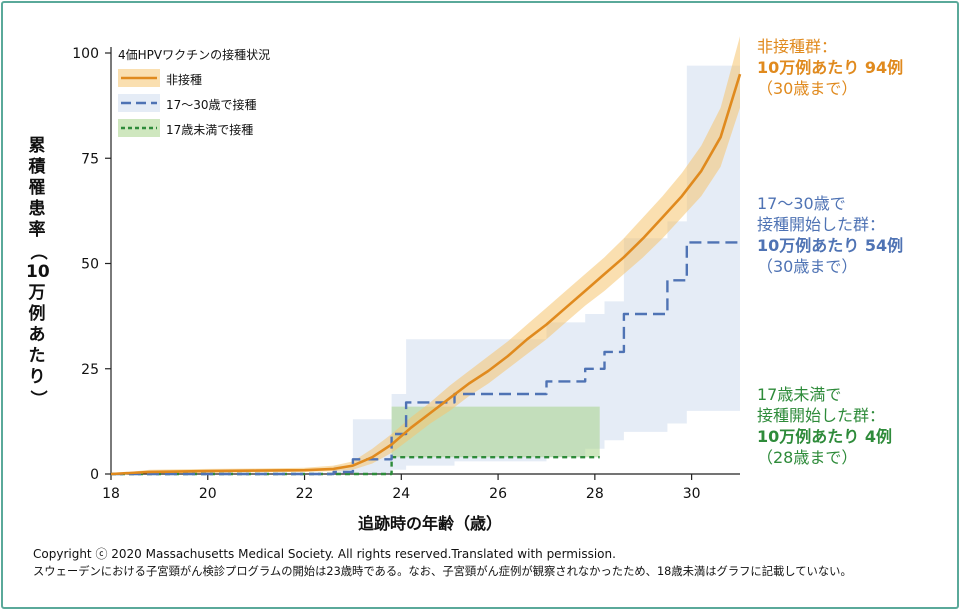 The width and height of the screenshot is (960, 610). What do you see at coordinates (807, 457) in the screenshot?
I see `annotation-green-line4: （28歳まで）` at bounding box center [807, 457].